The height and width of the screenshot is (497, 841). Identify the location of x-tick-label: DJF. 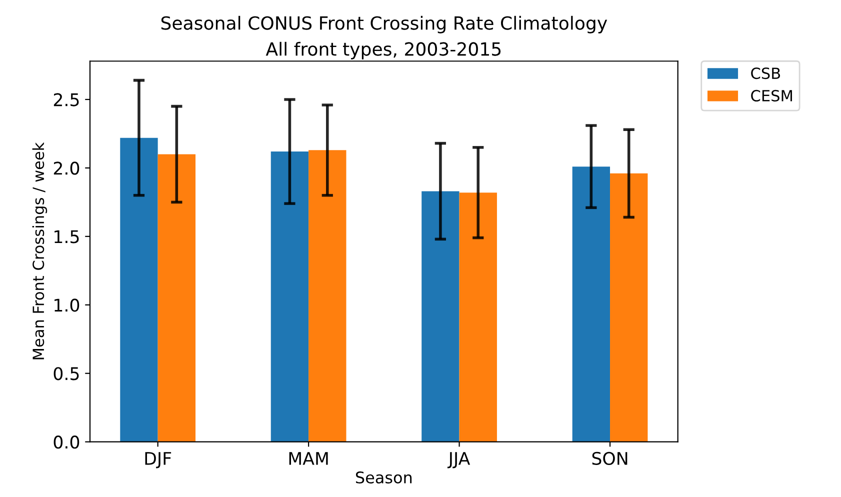
(158, 460).